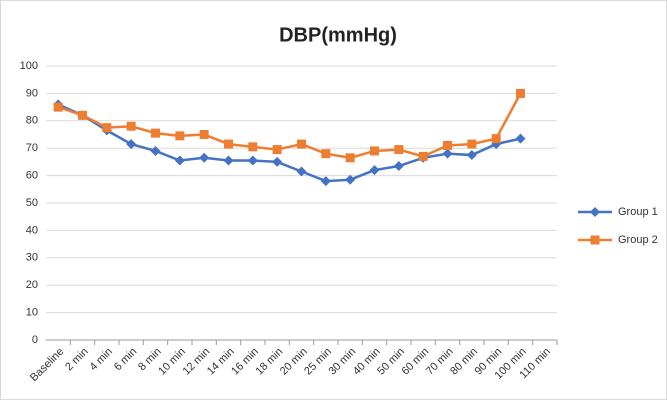  Describe the element at coordinates (32, 258) in the screenshot. I see `y-tick-label: 30` at that location.